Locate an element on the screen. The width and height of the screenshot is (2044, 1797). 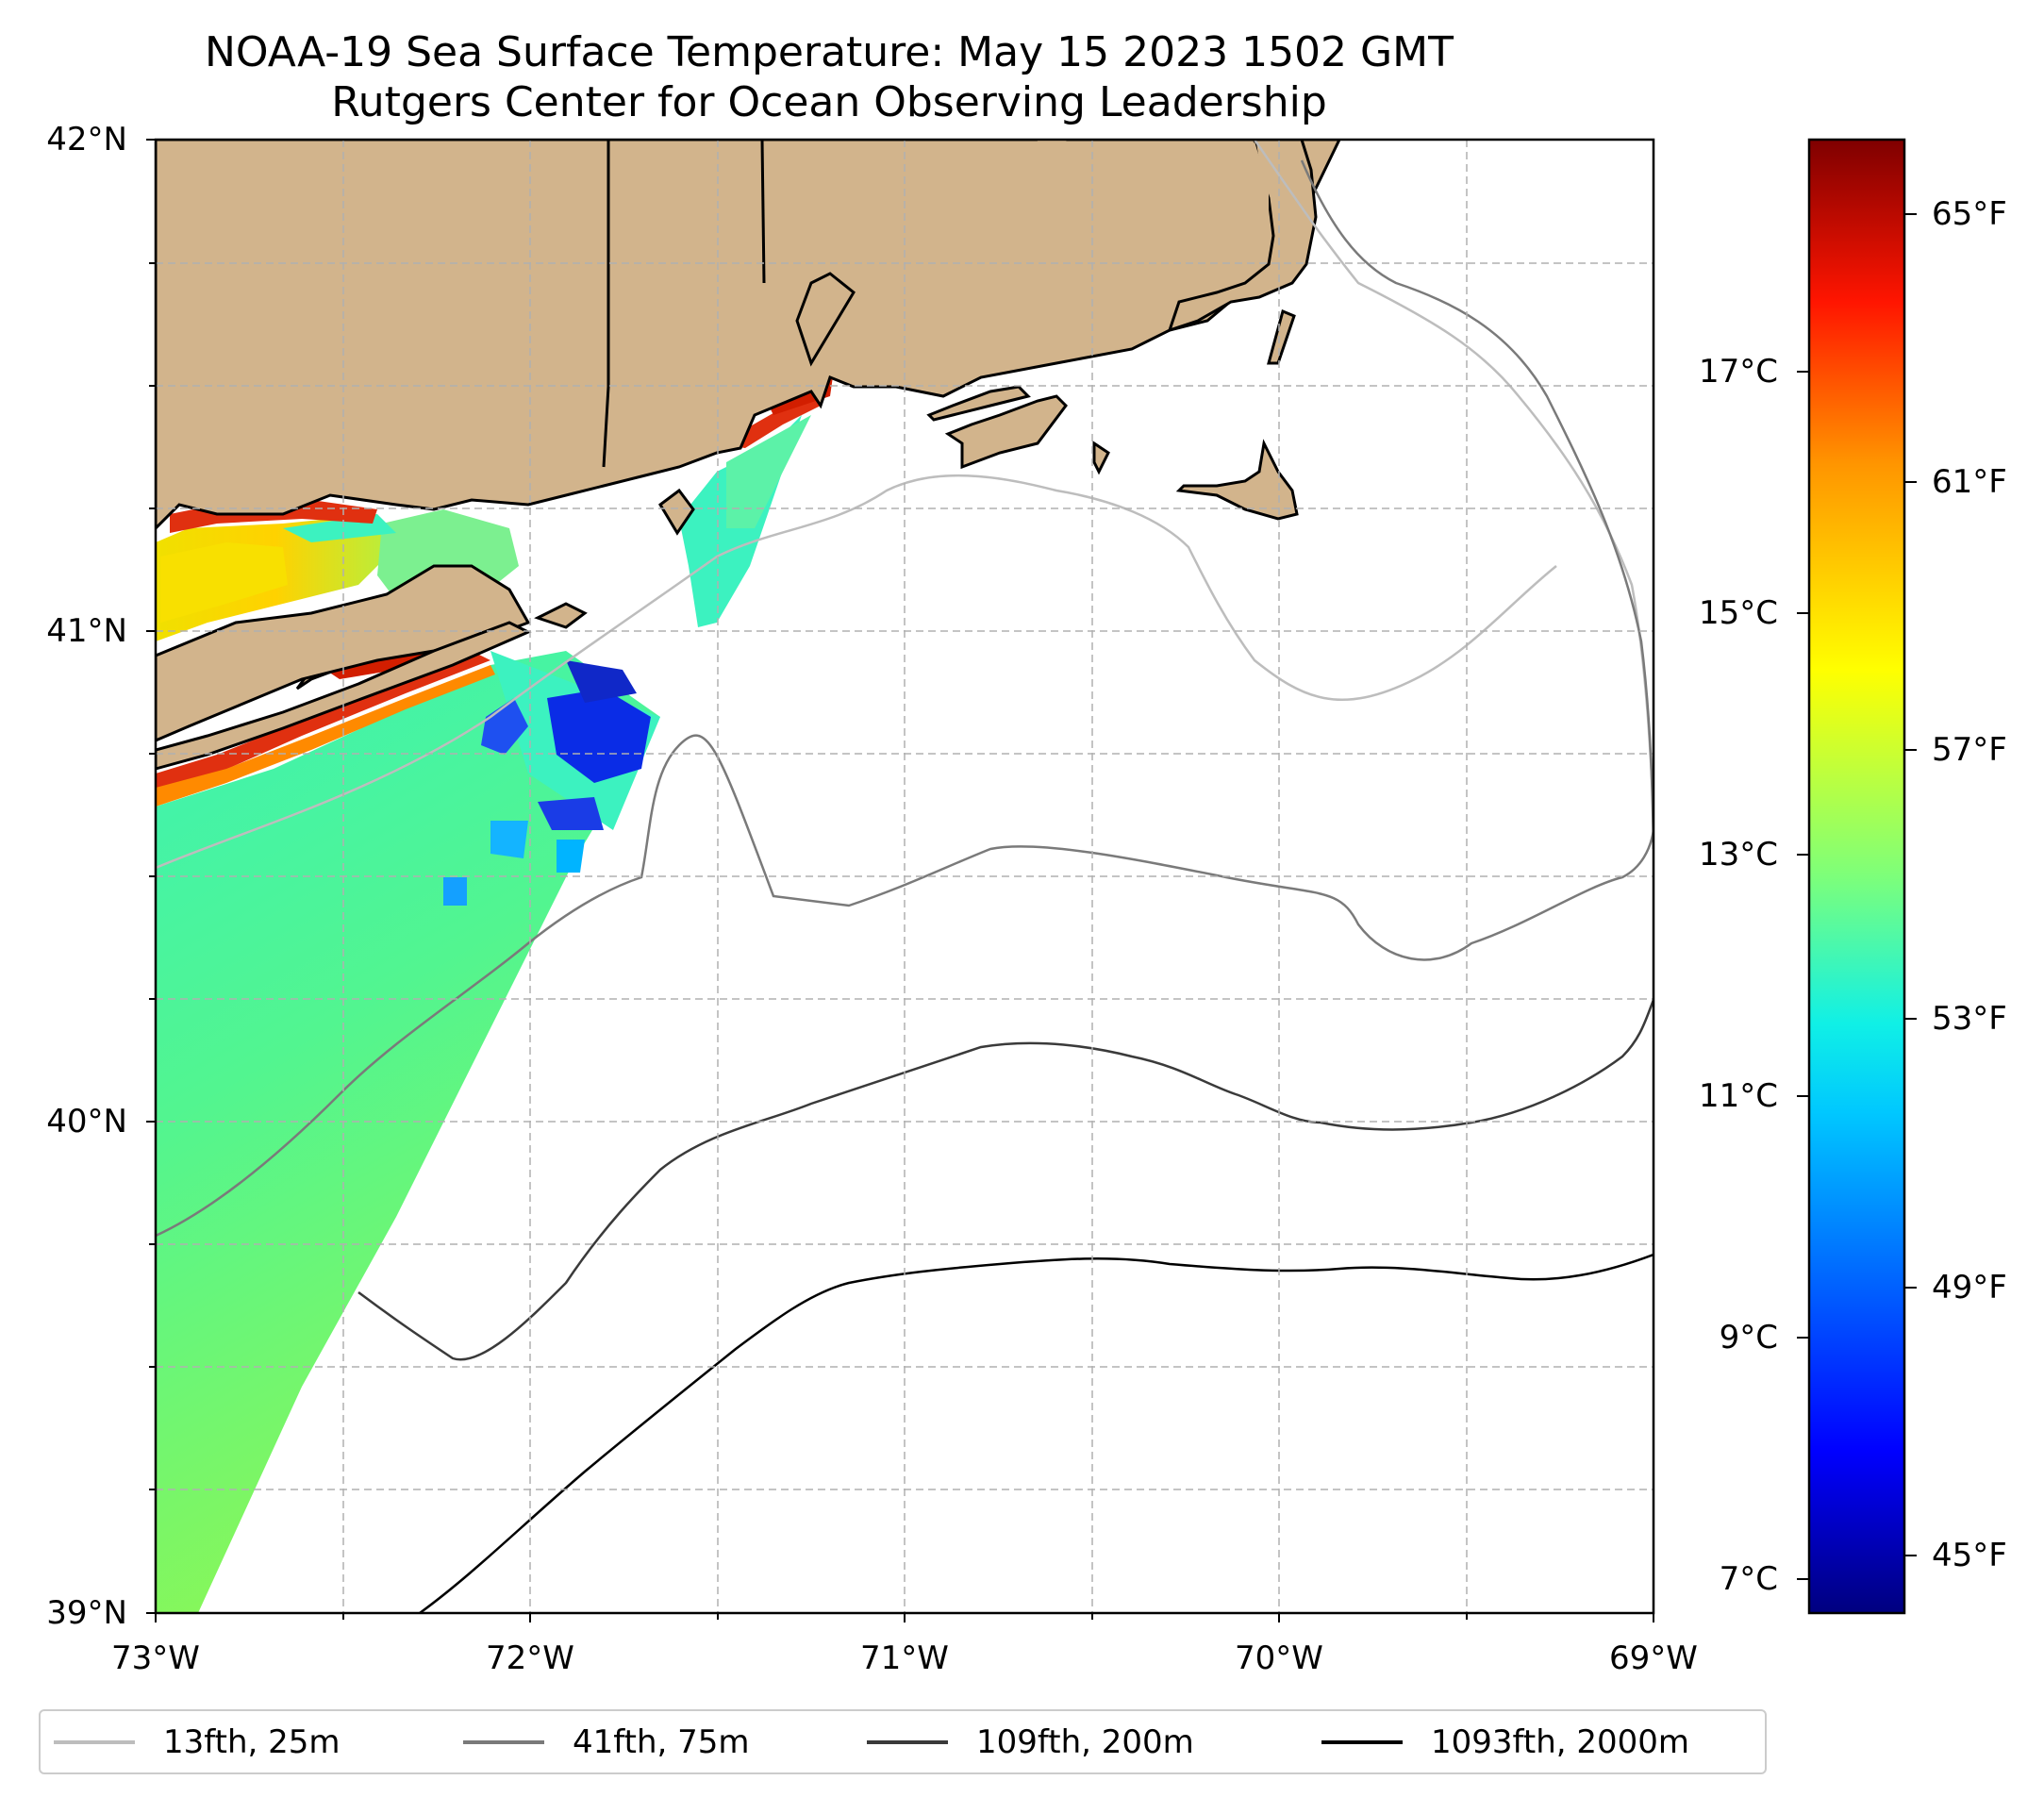
legend-item-25m: 13fth, 25m is located at coordinates (197, 1741).